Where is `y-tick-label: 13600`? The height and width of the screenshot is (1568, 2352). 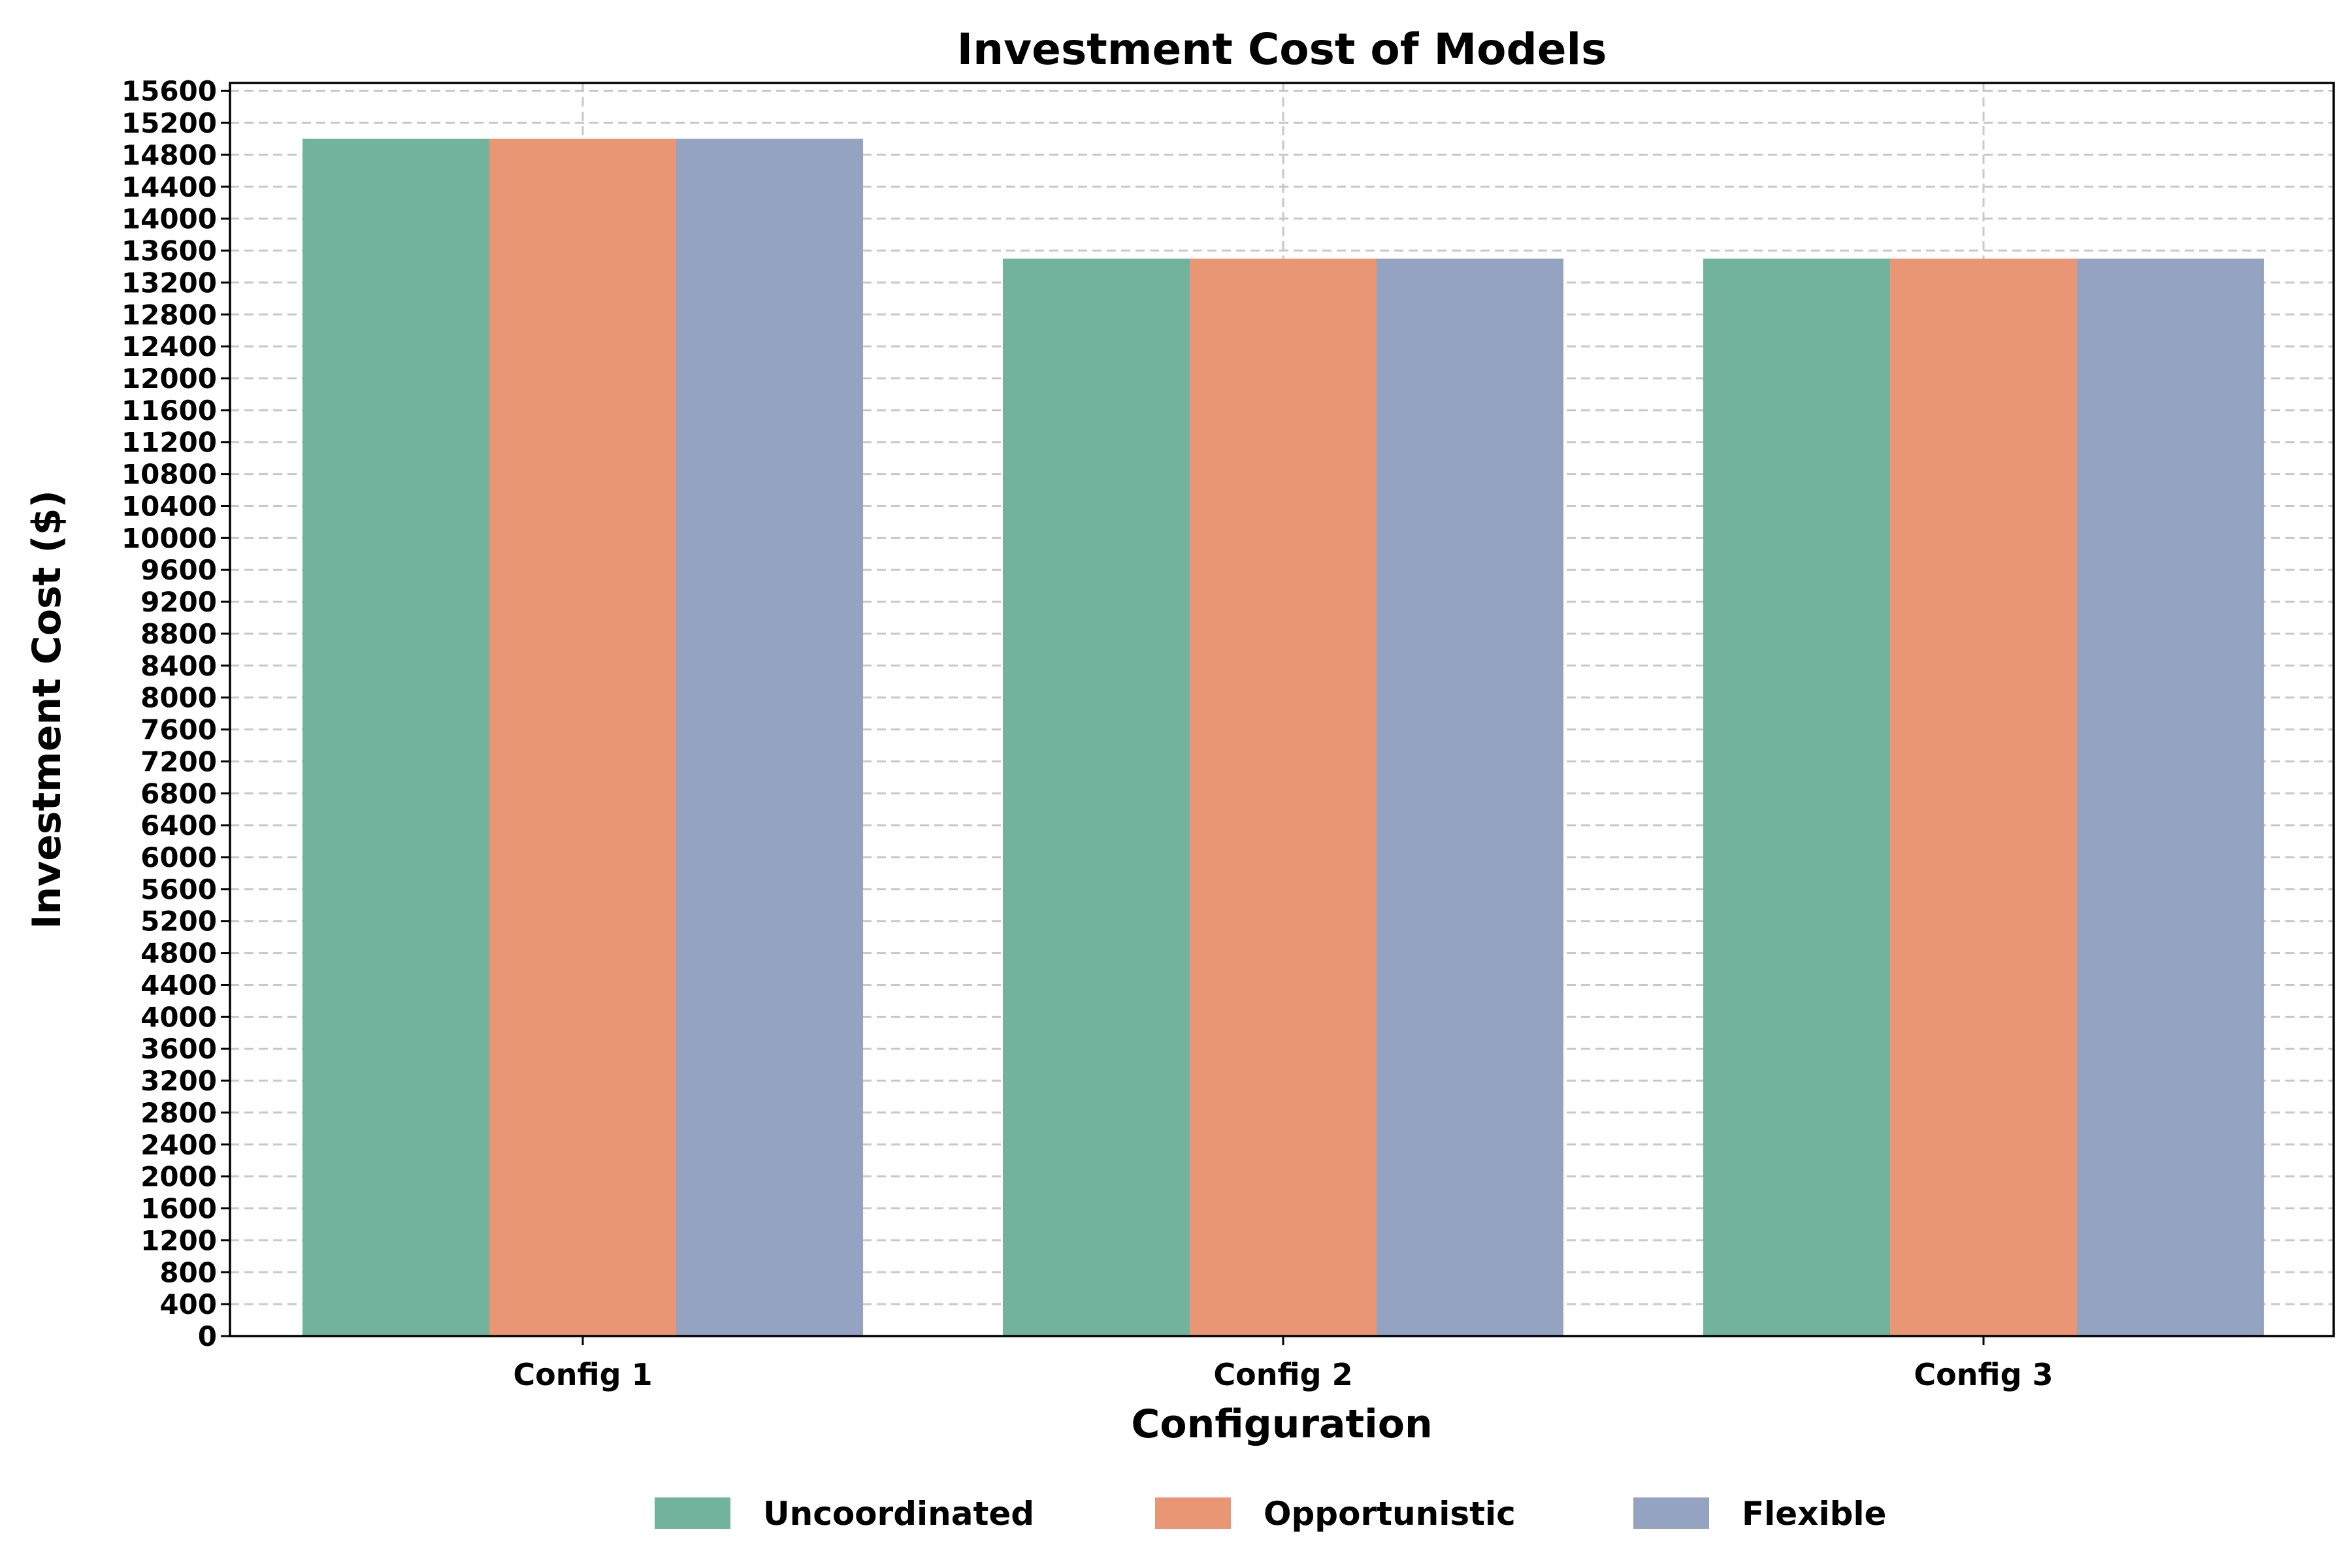 y-tick-label: 13600 is located at coordinates (169, 251).